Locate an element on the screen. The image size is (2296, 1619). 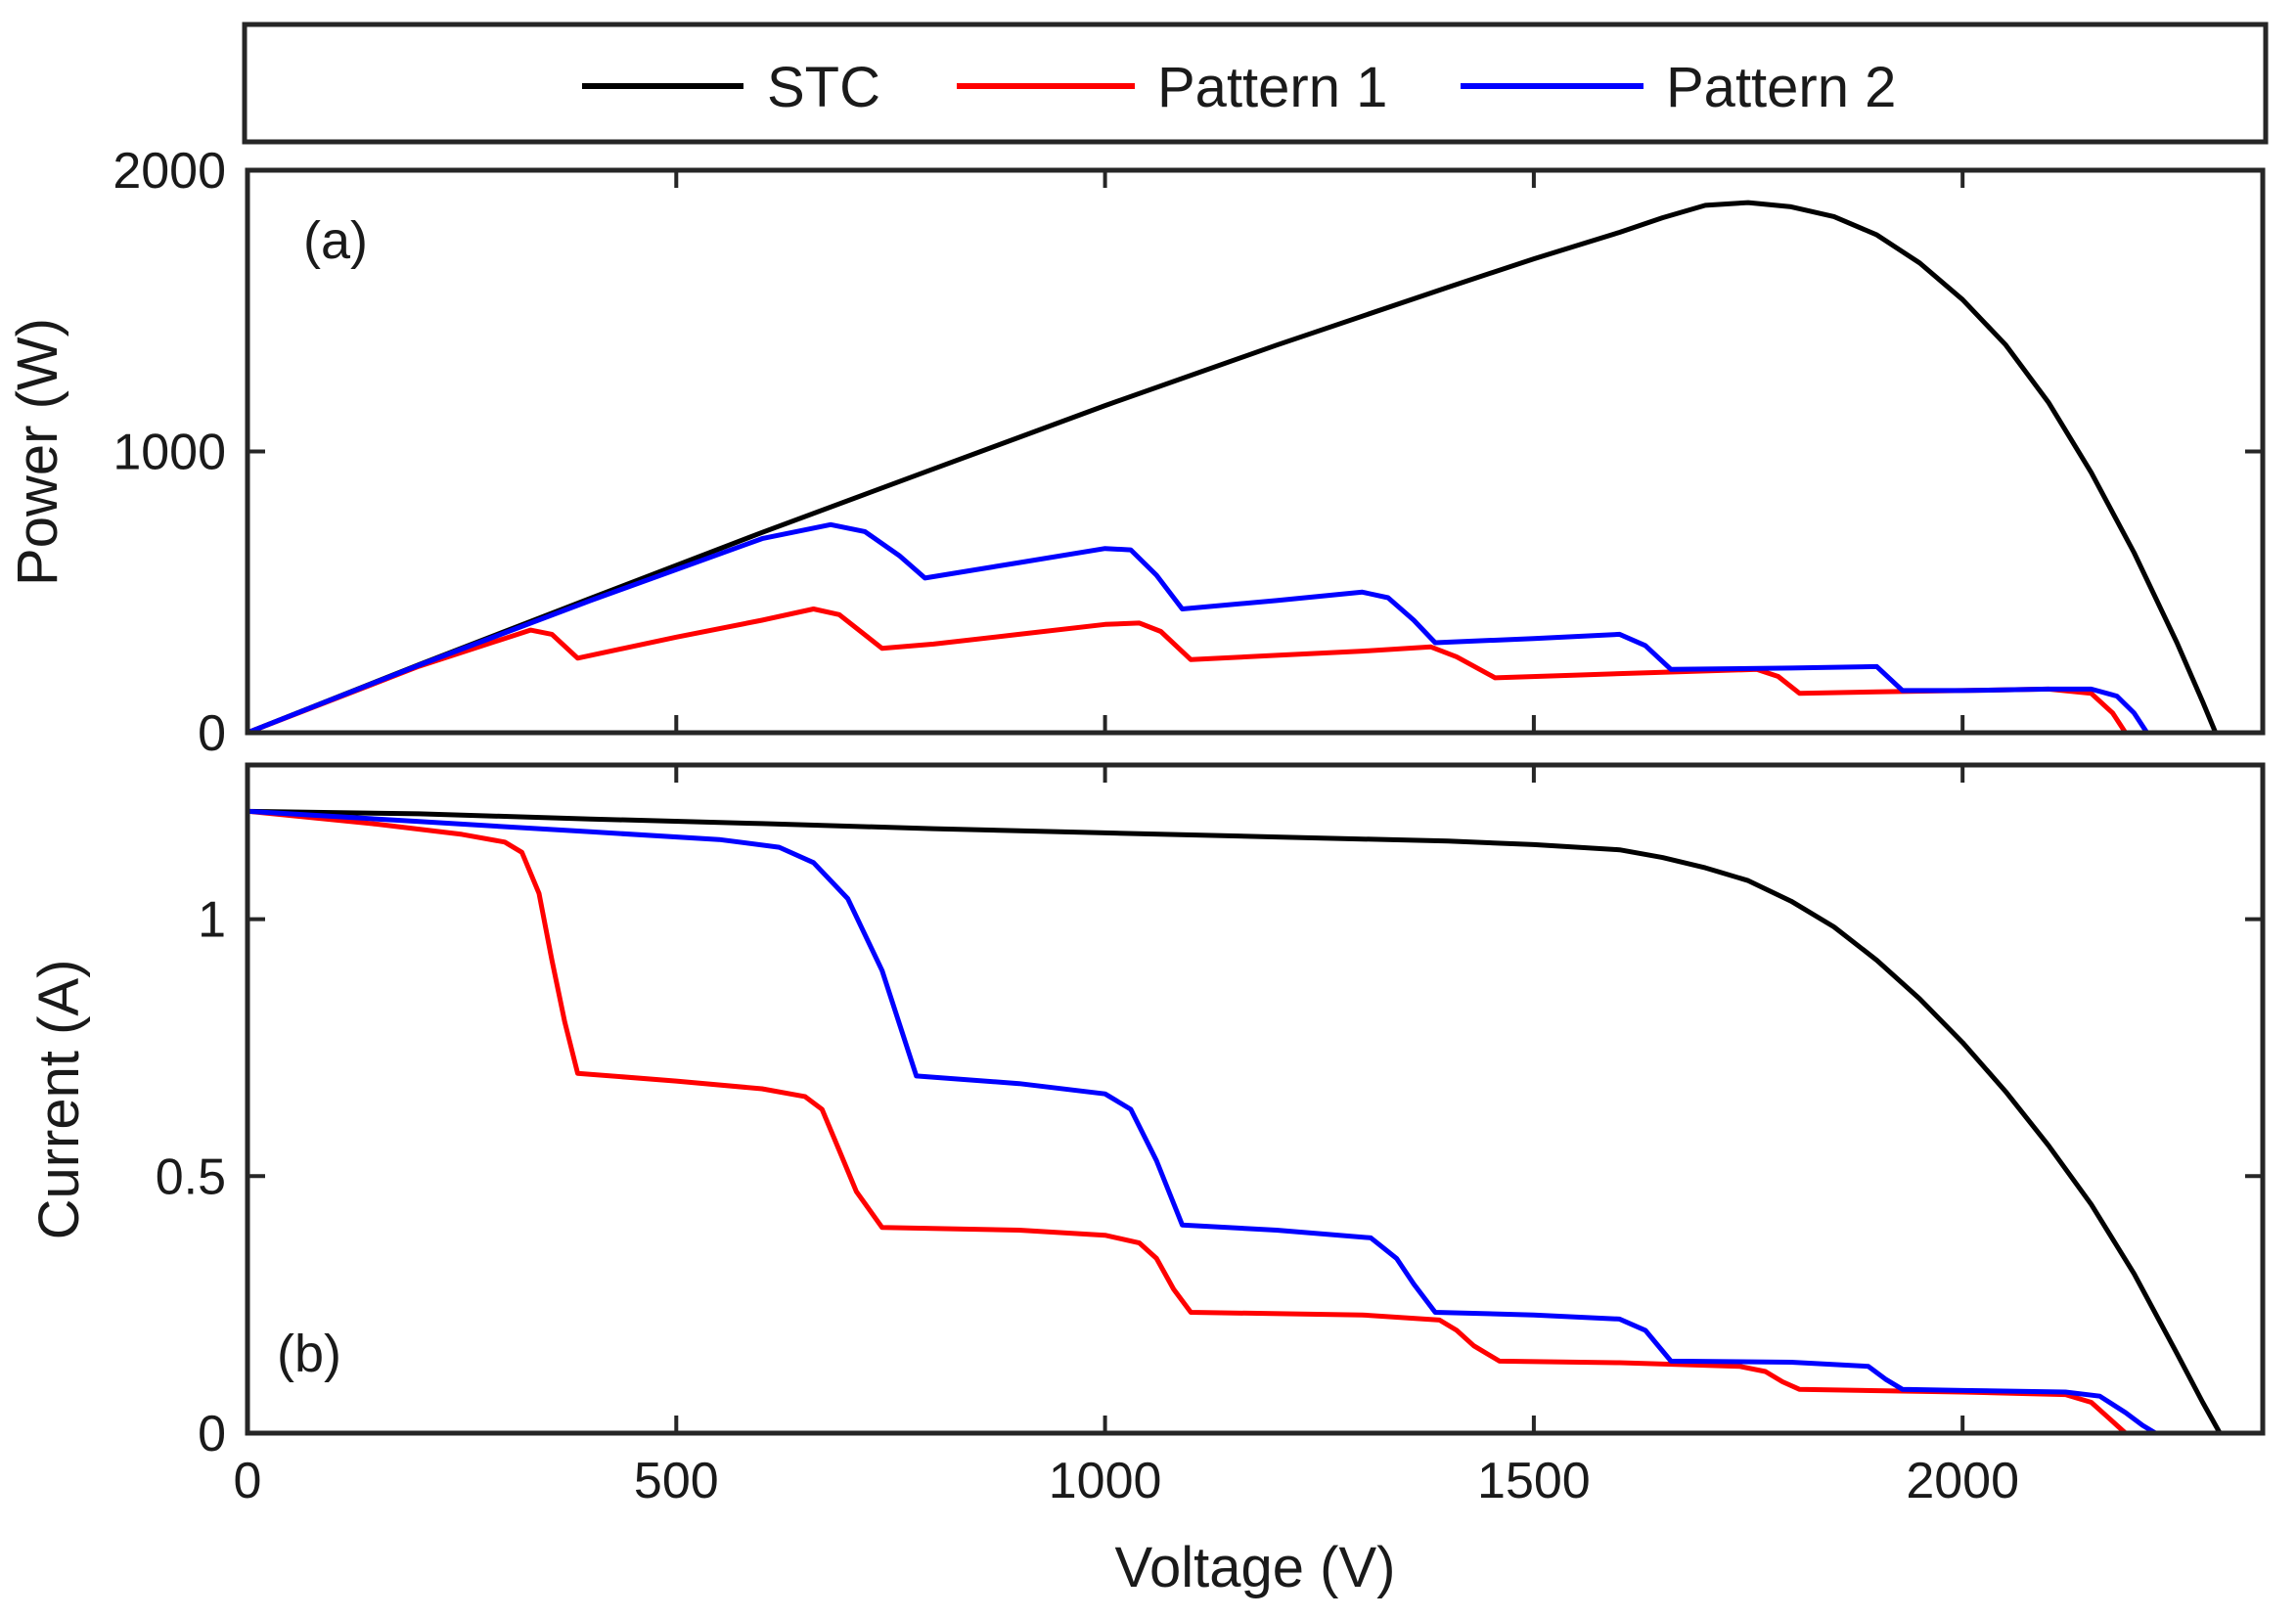
power-y-tick-label: 2000 is located at coordinates (169, 171).